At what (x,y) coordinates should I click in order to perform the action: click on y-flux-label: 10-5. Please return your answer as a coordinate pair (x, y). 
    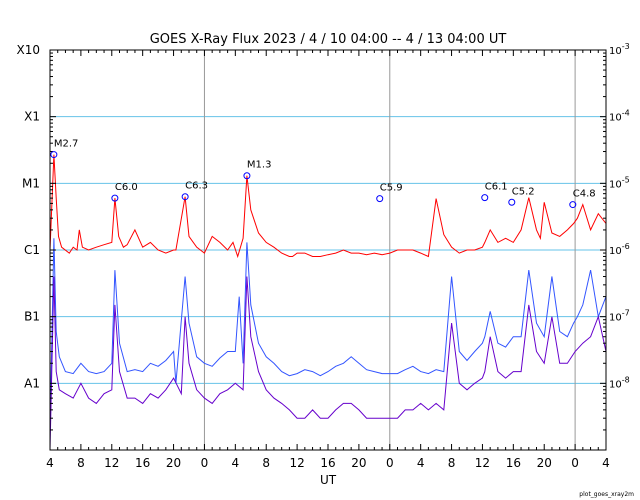
    Looking at the image, I should click on (619, 182).